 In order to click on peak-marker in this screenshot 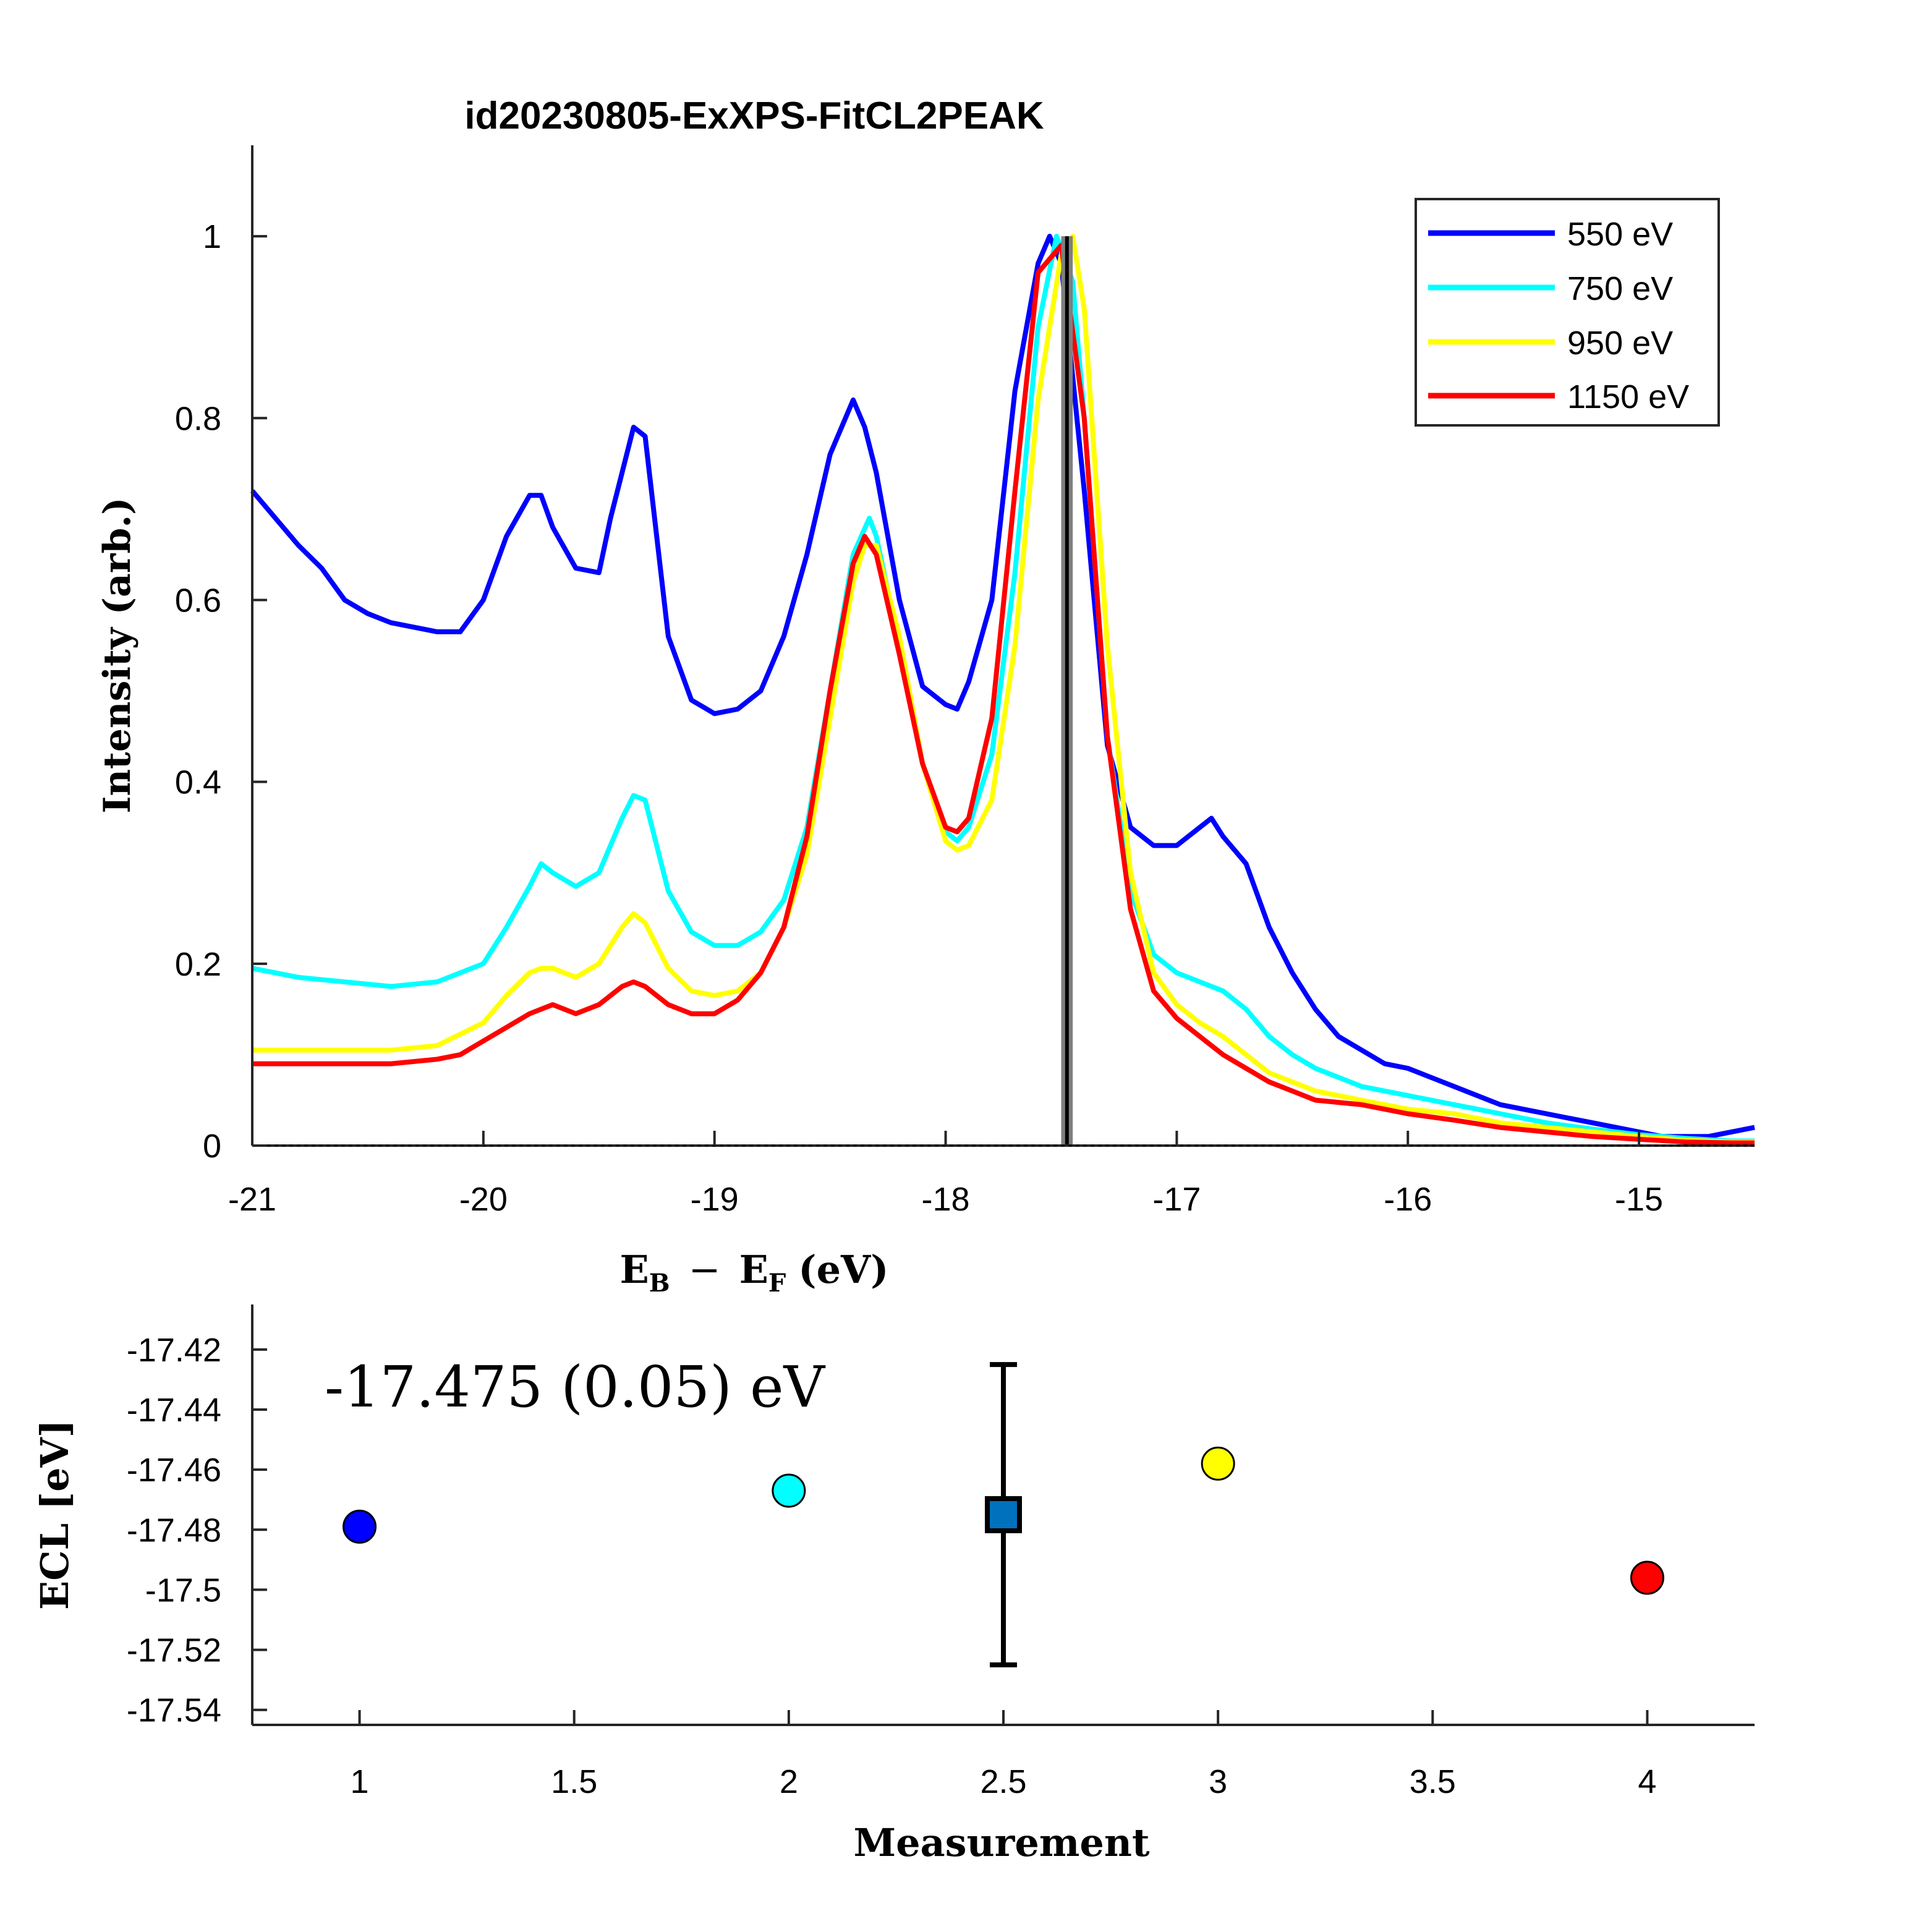, I will do `click(1067, 691)`.